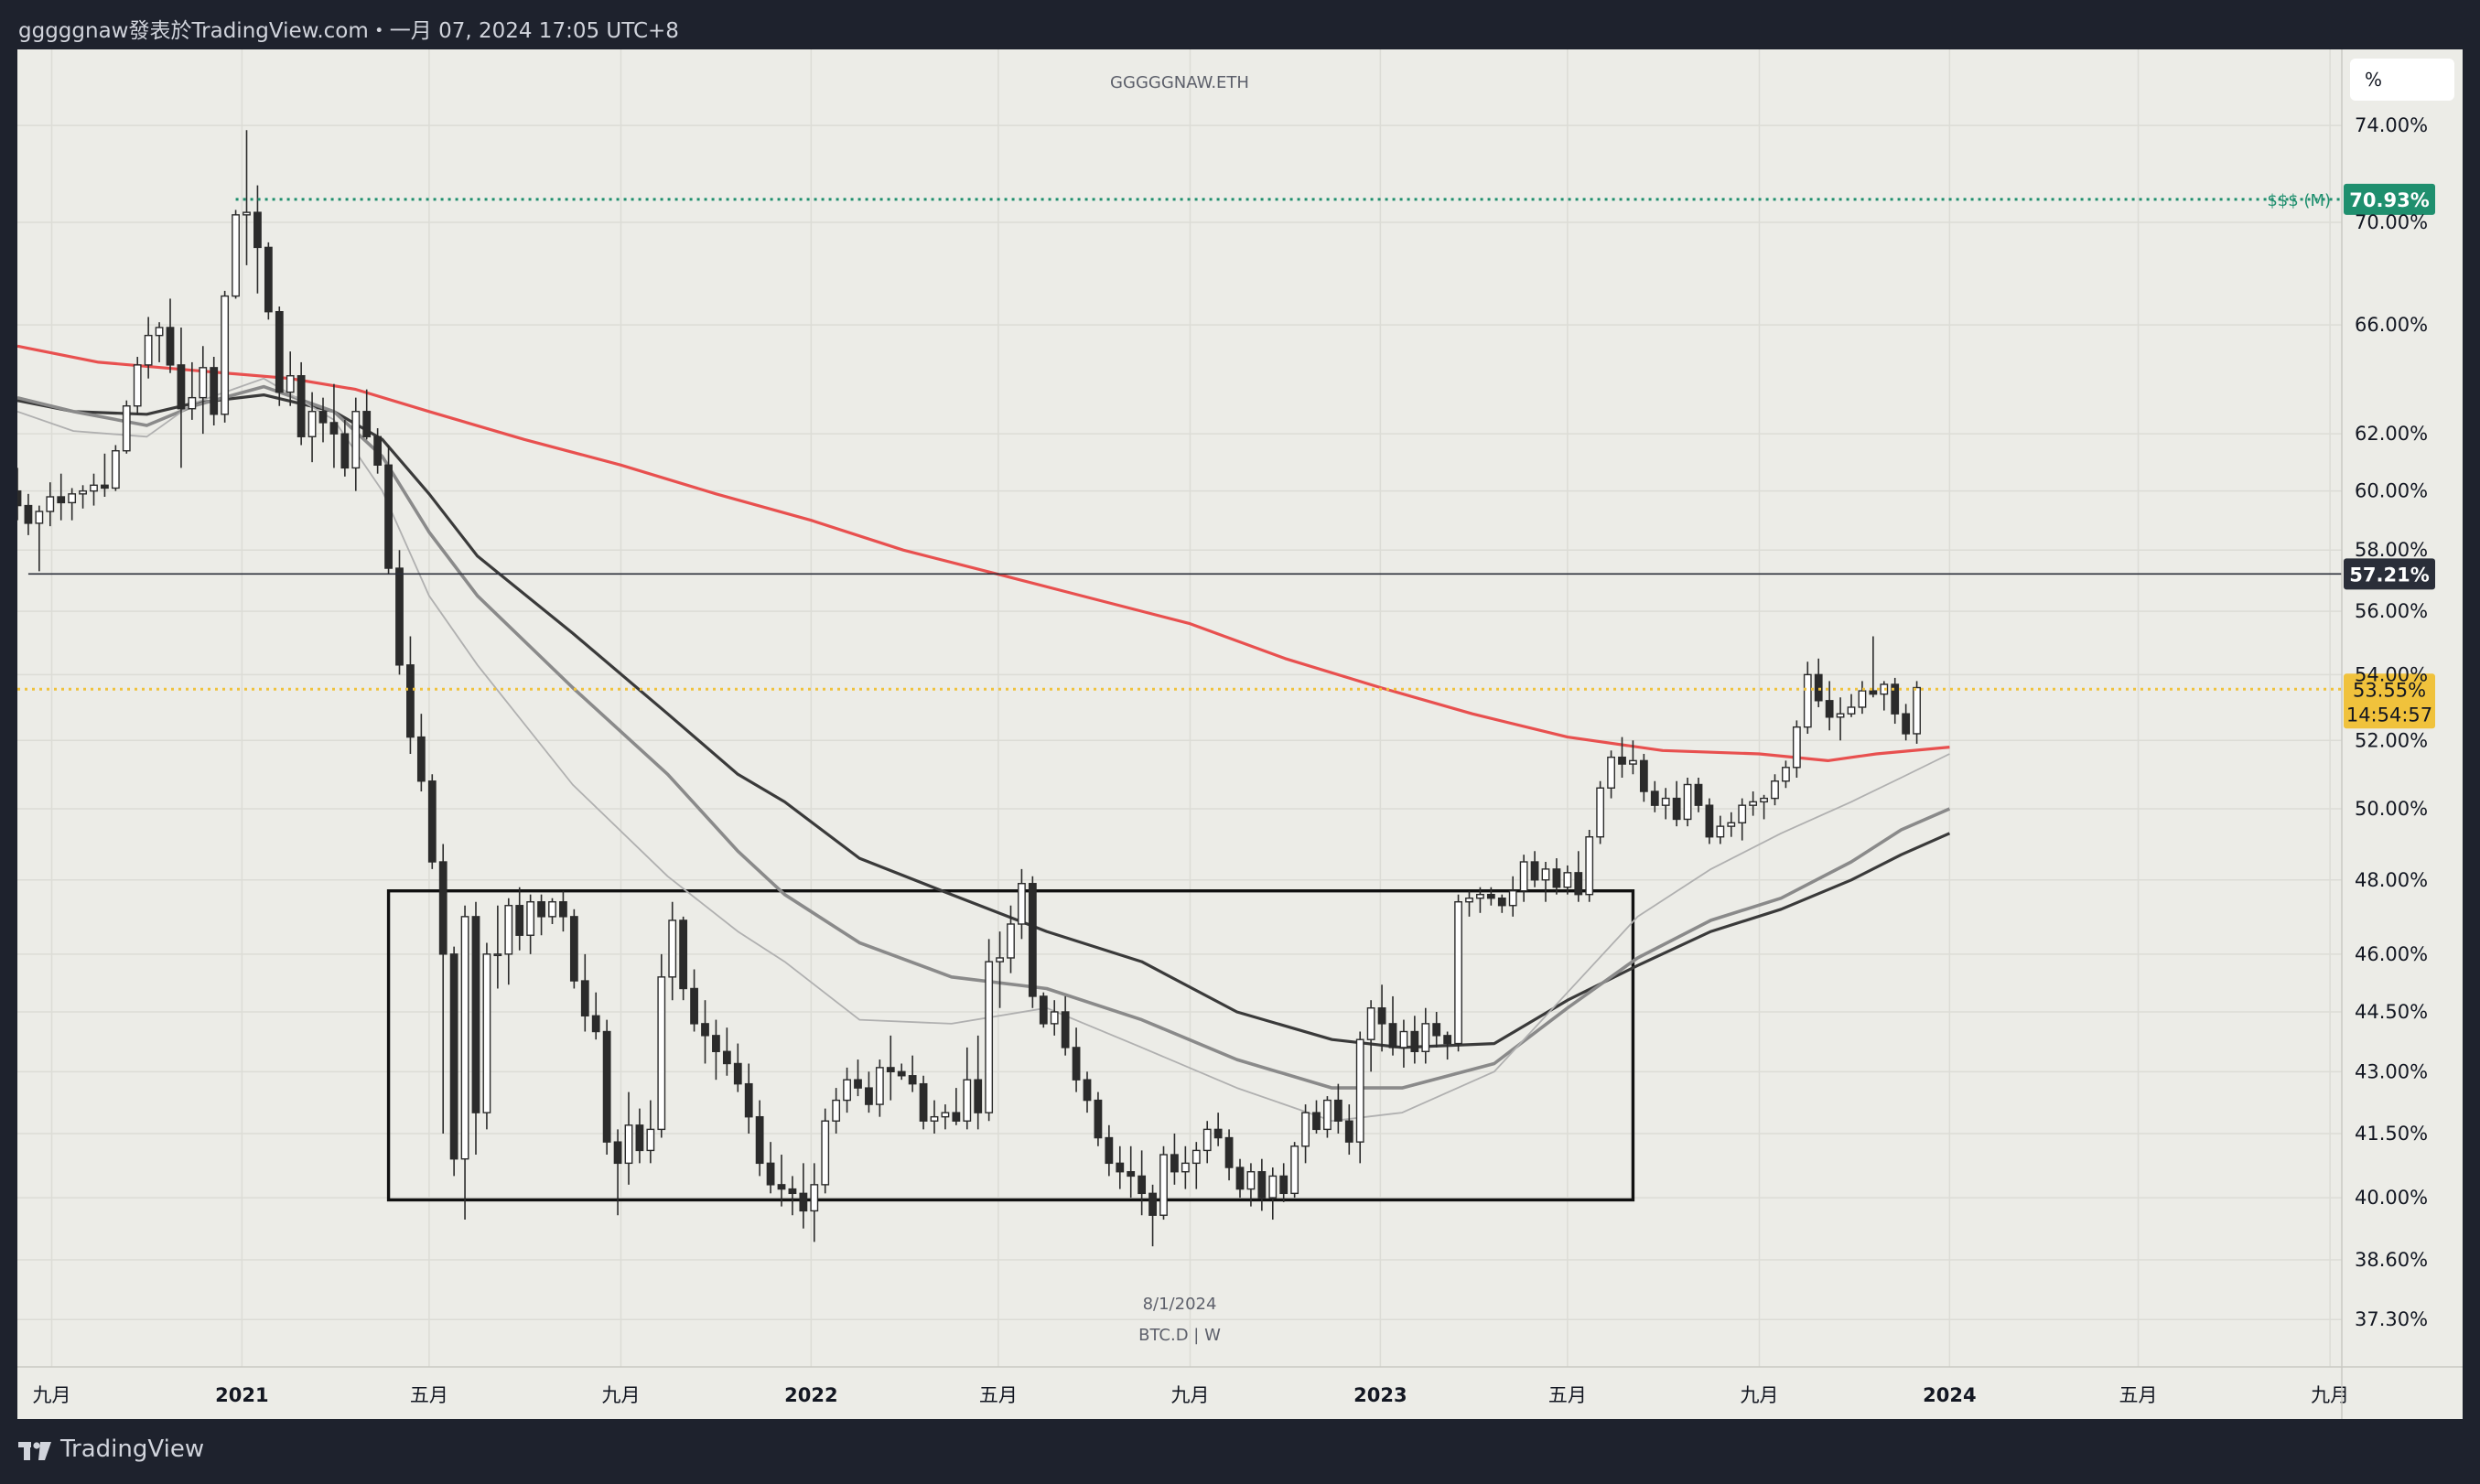 This screenshot has width=2480, height=1484. Describe the element at coordinates (2402, 80) in the screenshot. I see `percent-scale-button: %` at that location.